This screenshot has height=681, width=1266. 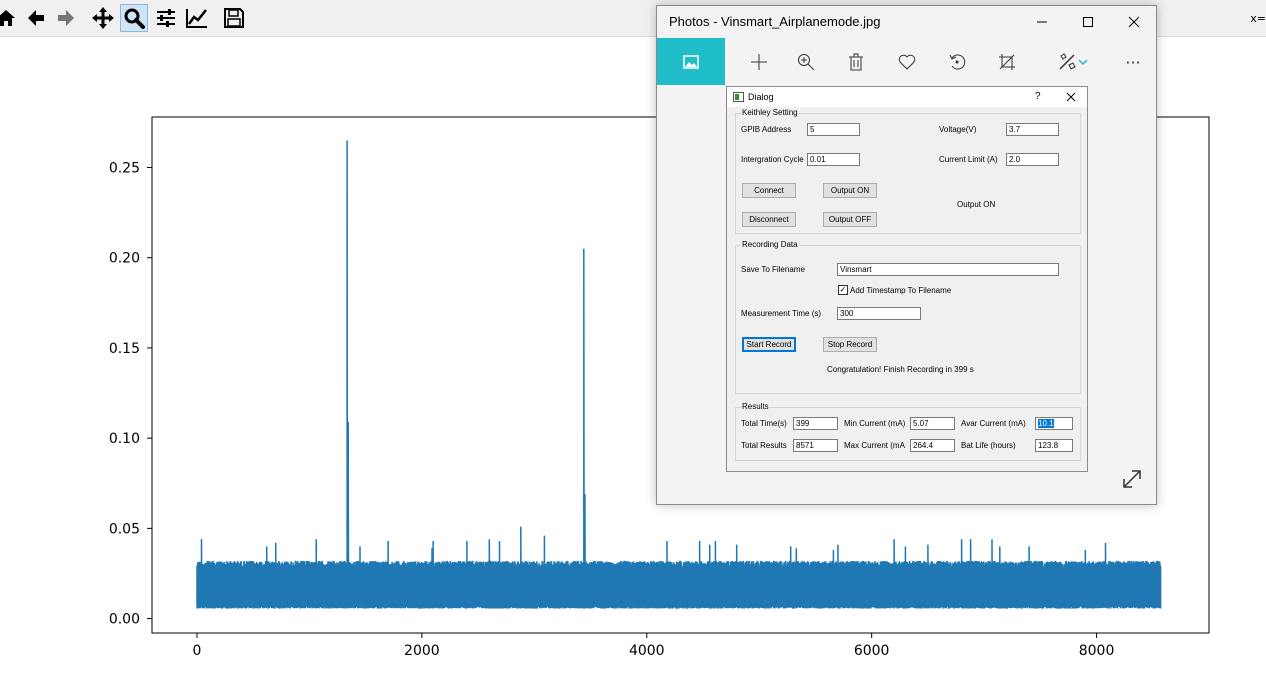 I want to click on total-results-label: Total Results, so click(x=764, y=445).